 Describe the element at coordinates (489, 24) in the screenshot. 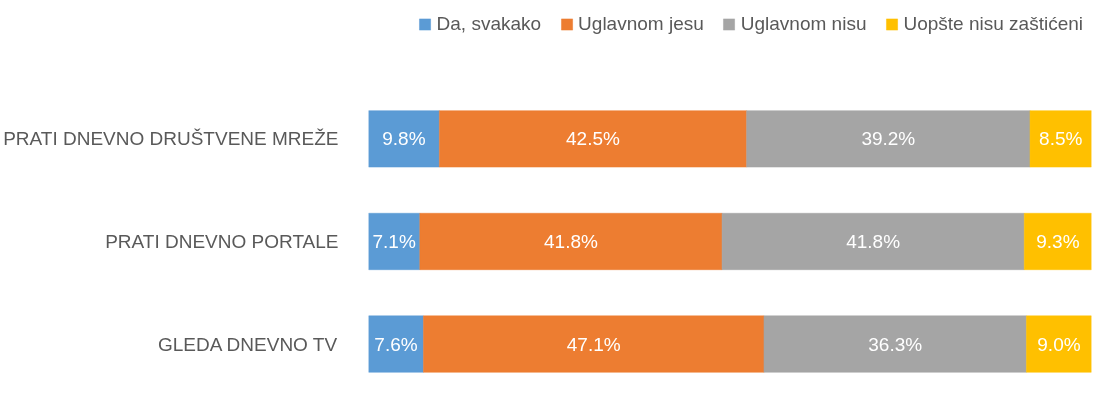

I see `legend-label: Da, svakako` at that location.